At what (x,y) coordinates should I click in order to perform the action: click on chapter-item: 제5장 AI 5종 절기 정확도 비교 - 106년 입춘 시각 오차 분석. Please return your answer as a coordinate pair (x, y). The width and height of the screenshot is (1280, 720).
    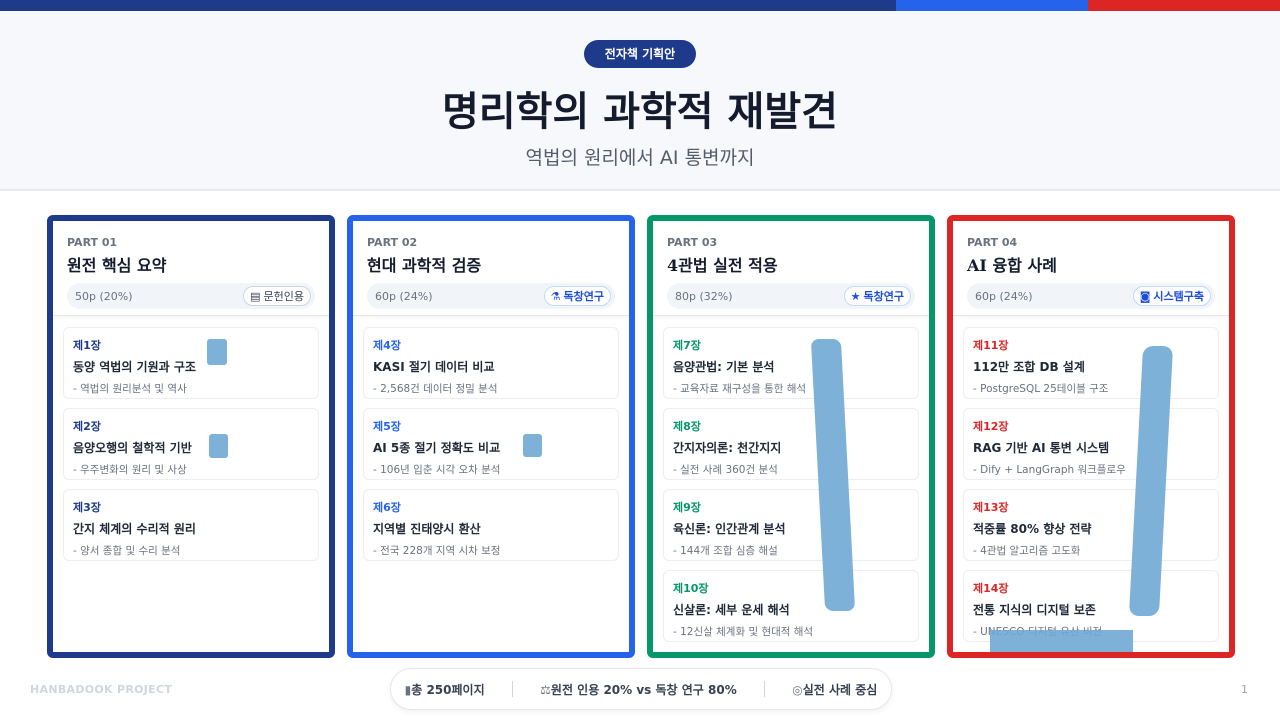
    Looking at the image, I should click on (491, 444).